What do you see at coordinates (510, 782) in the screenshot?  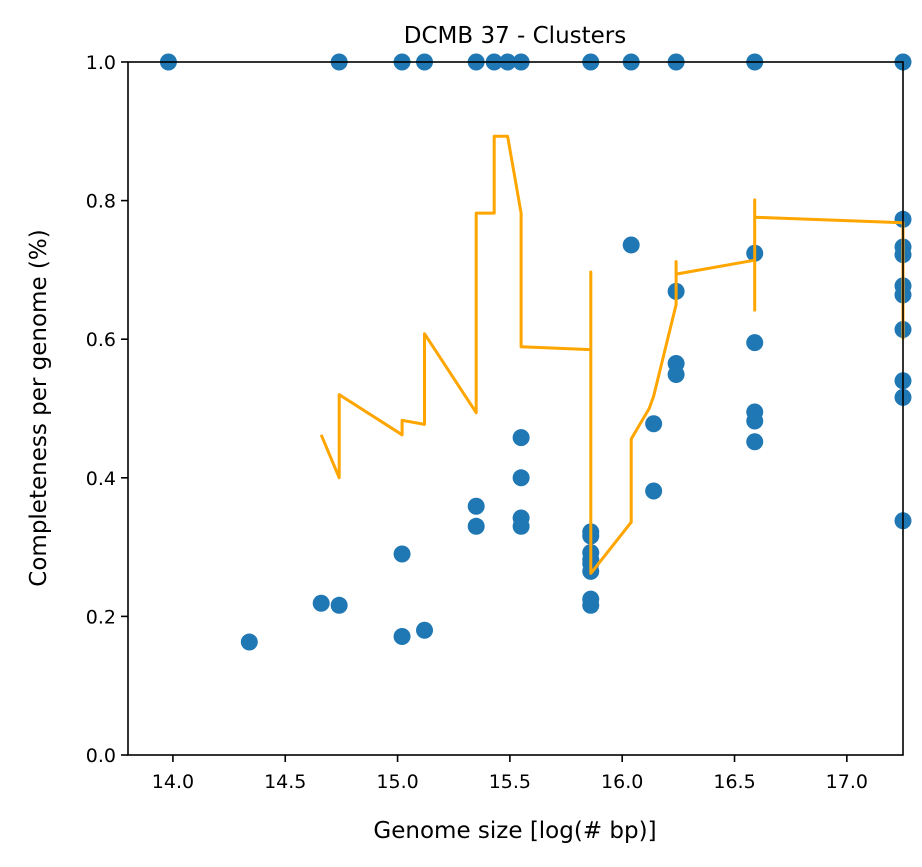 I see `x-tick-label: 15.5` at bounding box center [510, 782].